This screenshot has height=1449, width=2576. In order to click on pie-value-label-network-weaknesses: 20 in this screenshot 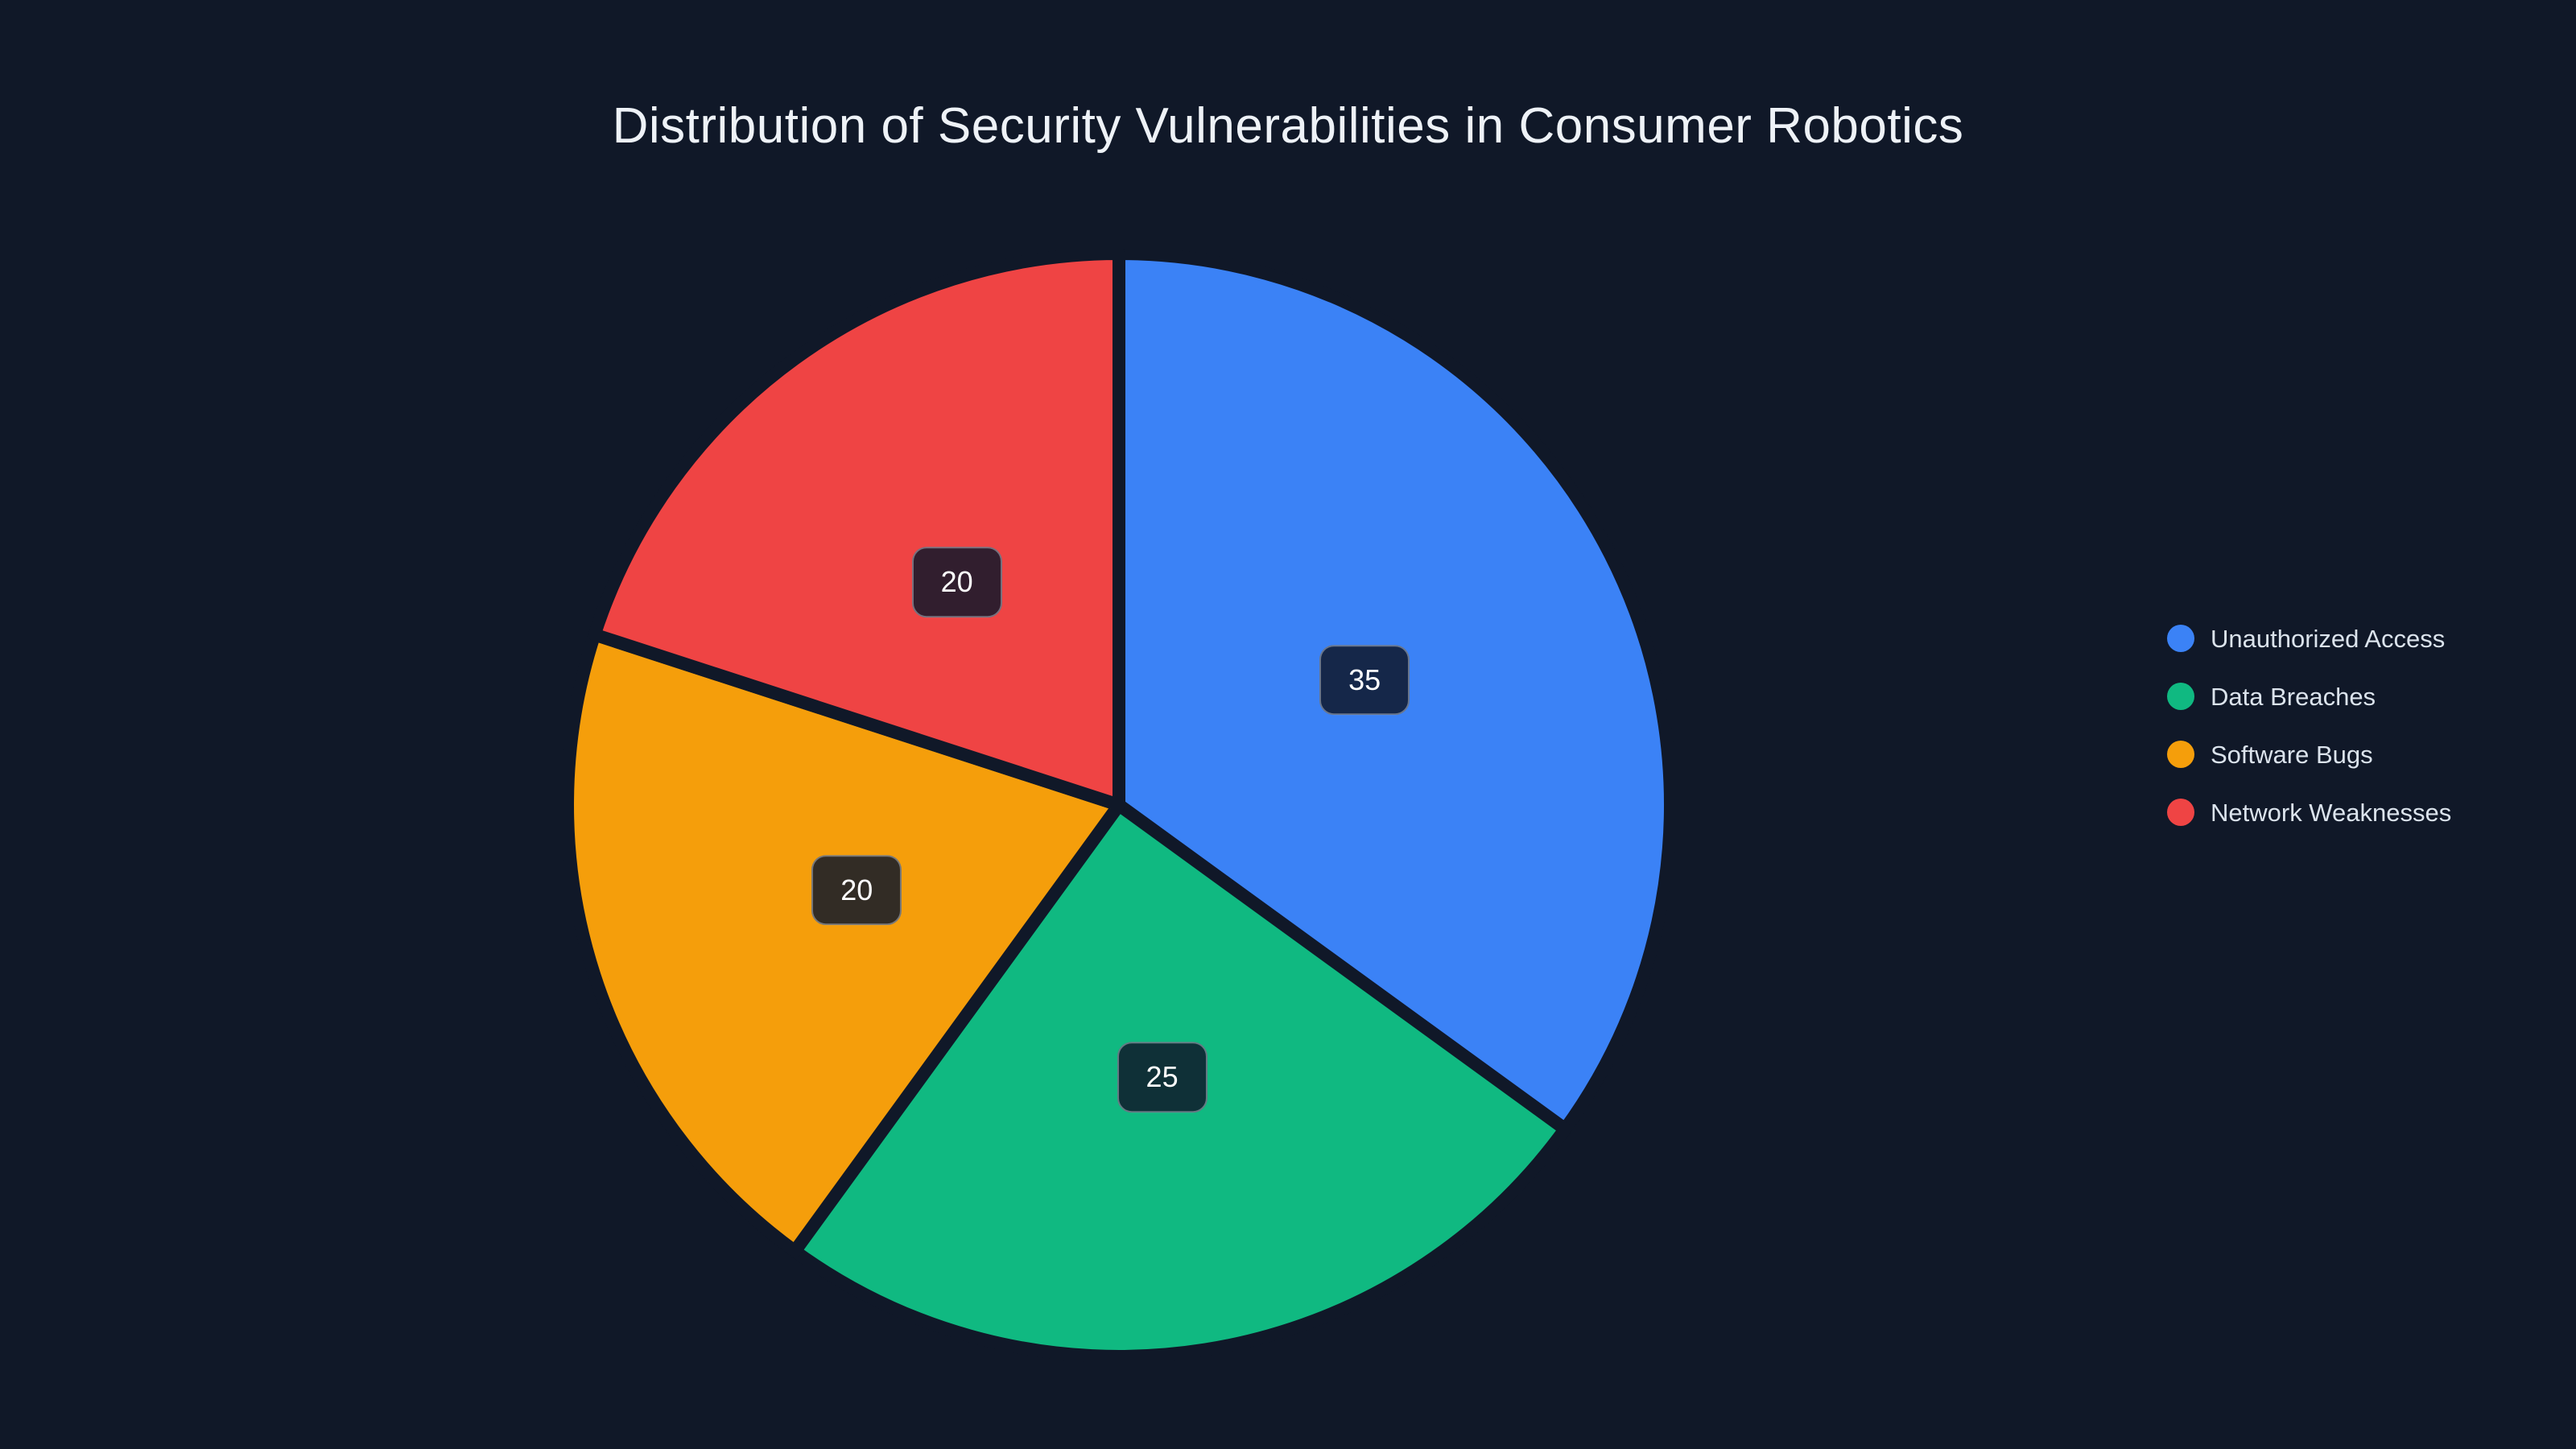, I will do `click(956, 582)`.